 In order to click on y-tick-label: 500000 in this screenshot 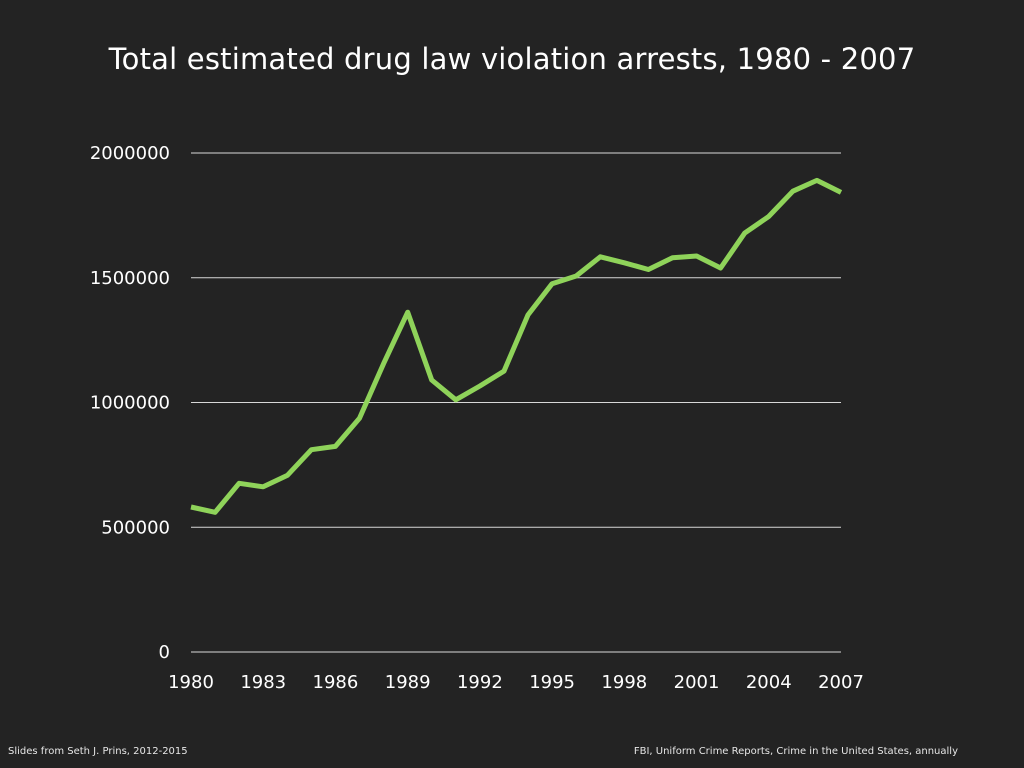, I will do `click(135, 527)`.